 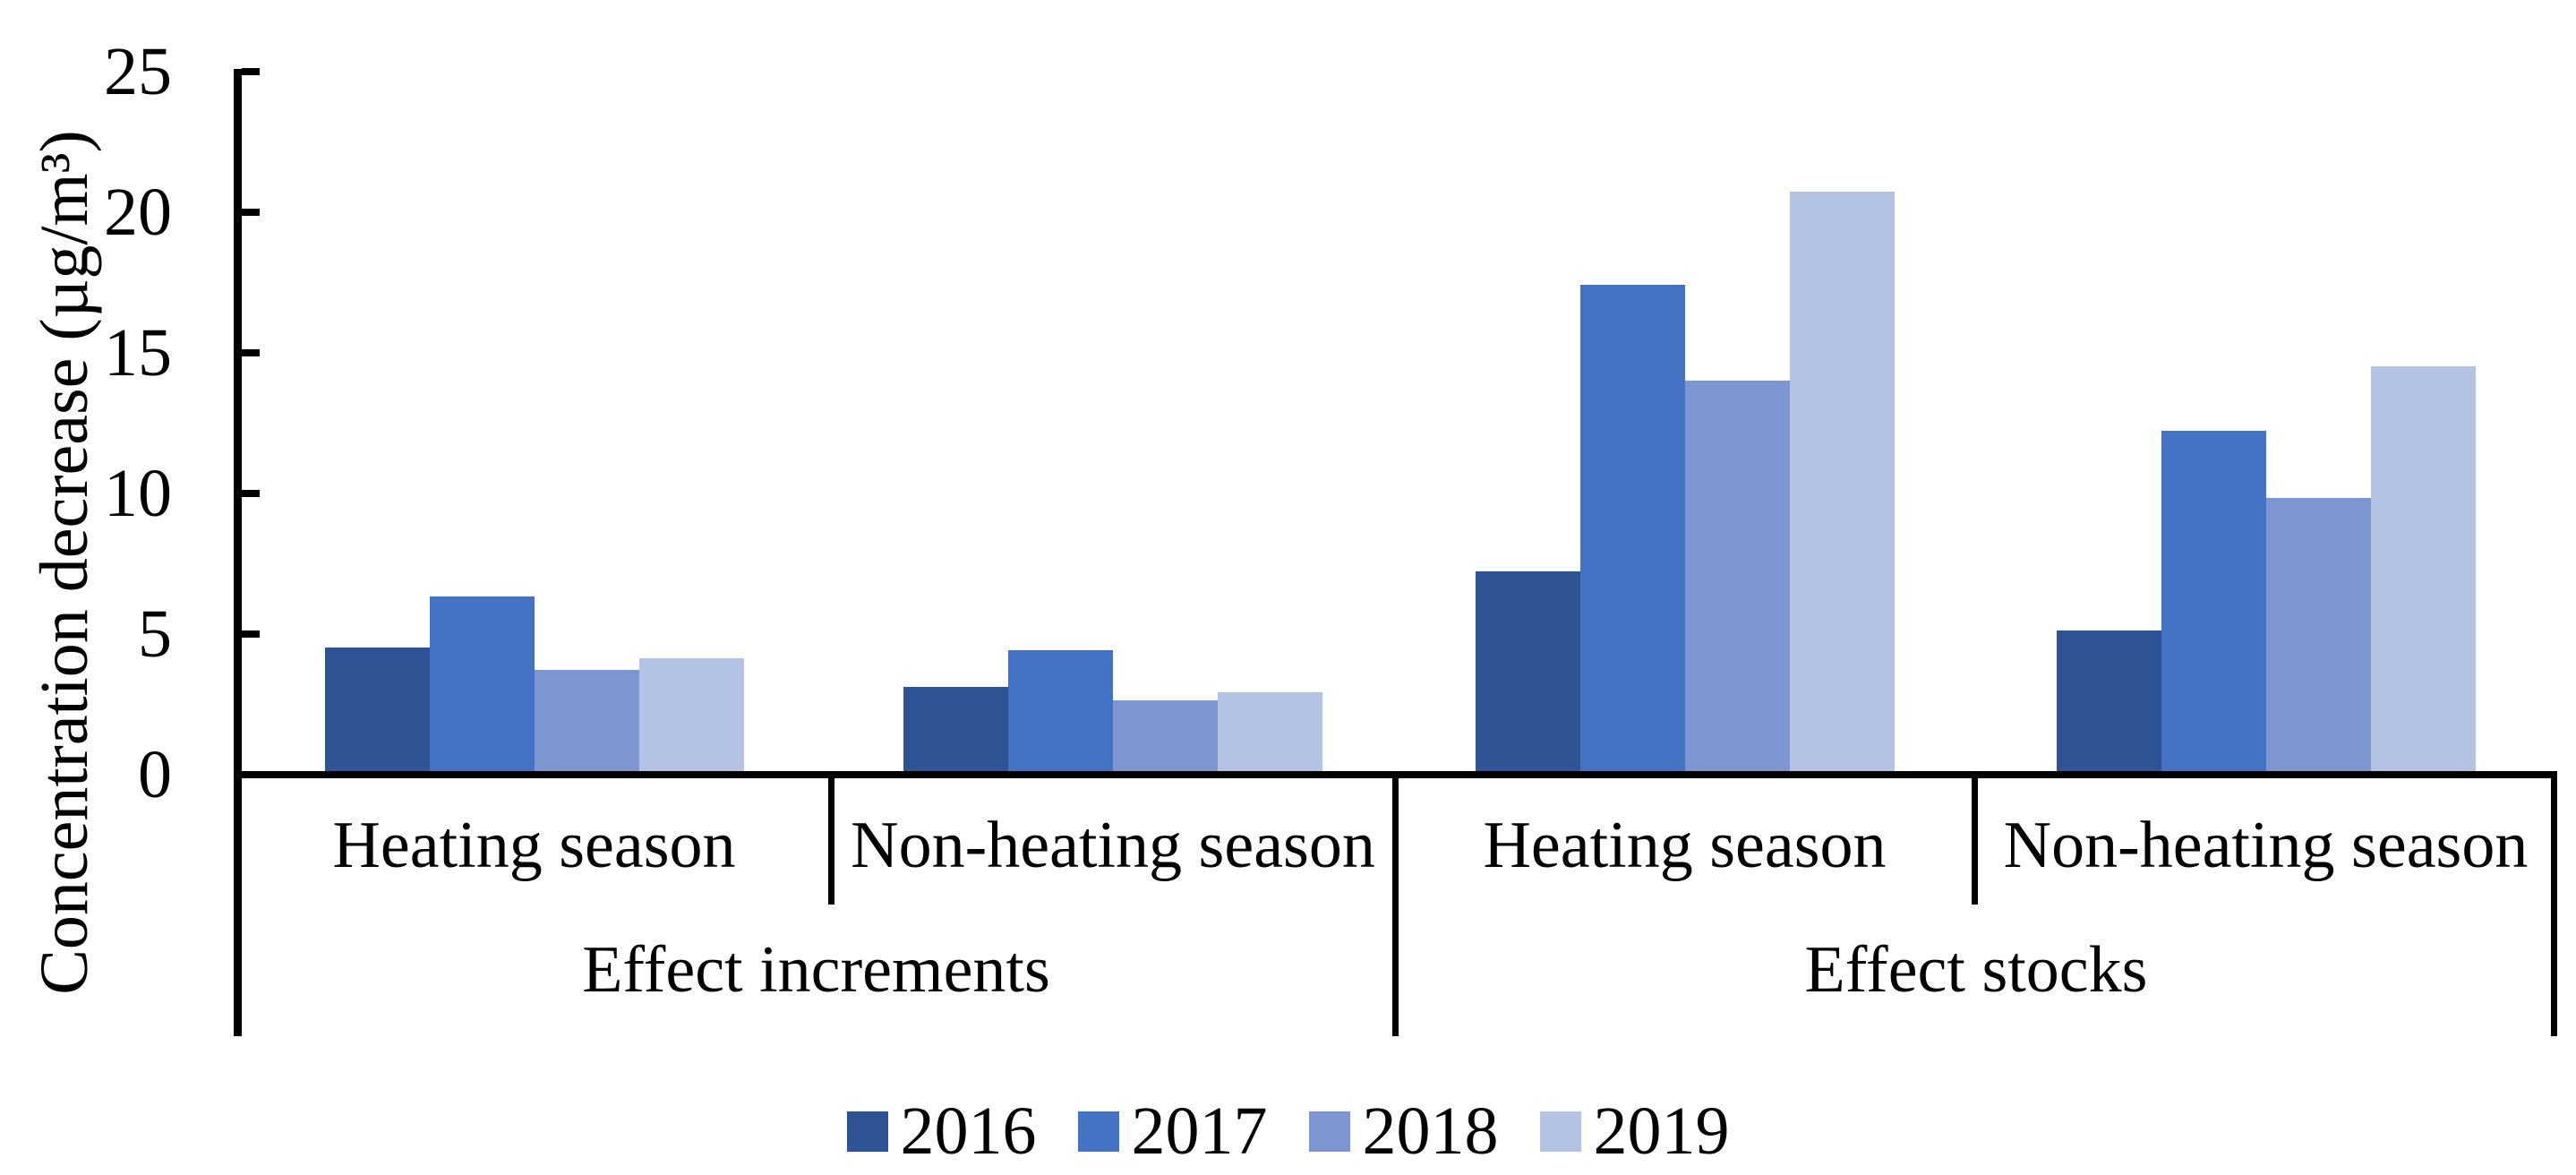 I want to click on legend-swatch-2017, so click(x=1098, y=1131).